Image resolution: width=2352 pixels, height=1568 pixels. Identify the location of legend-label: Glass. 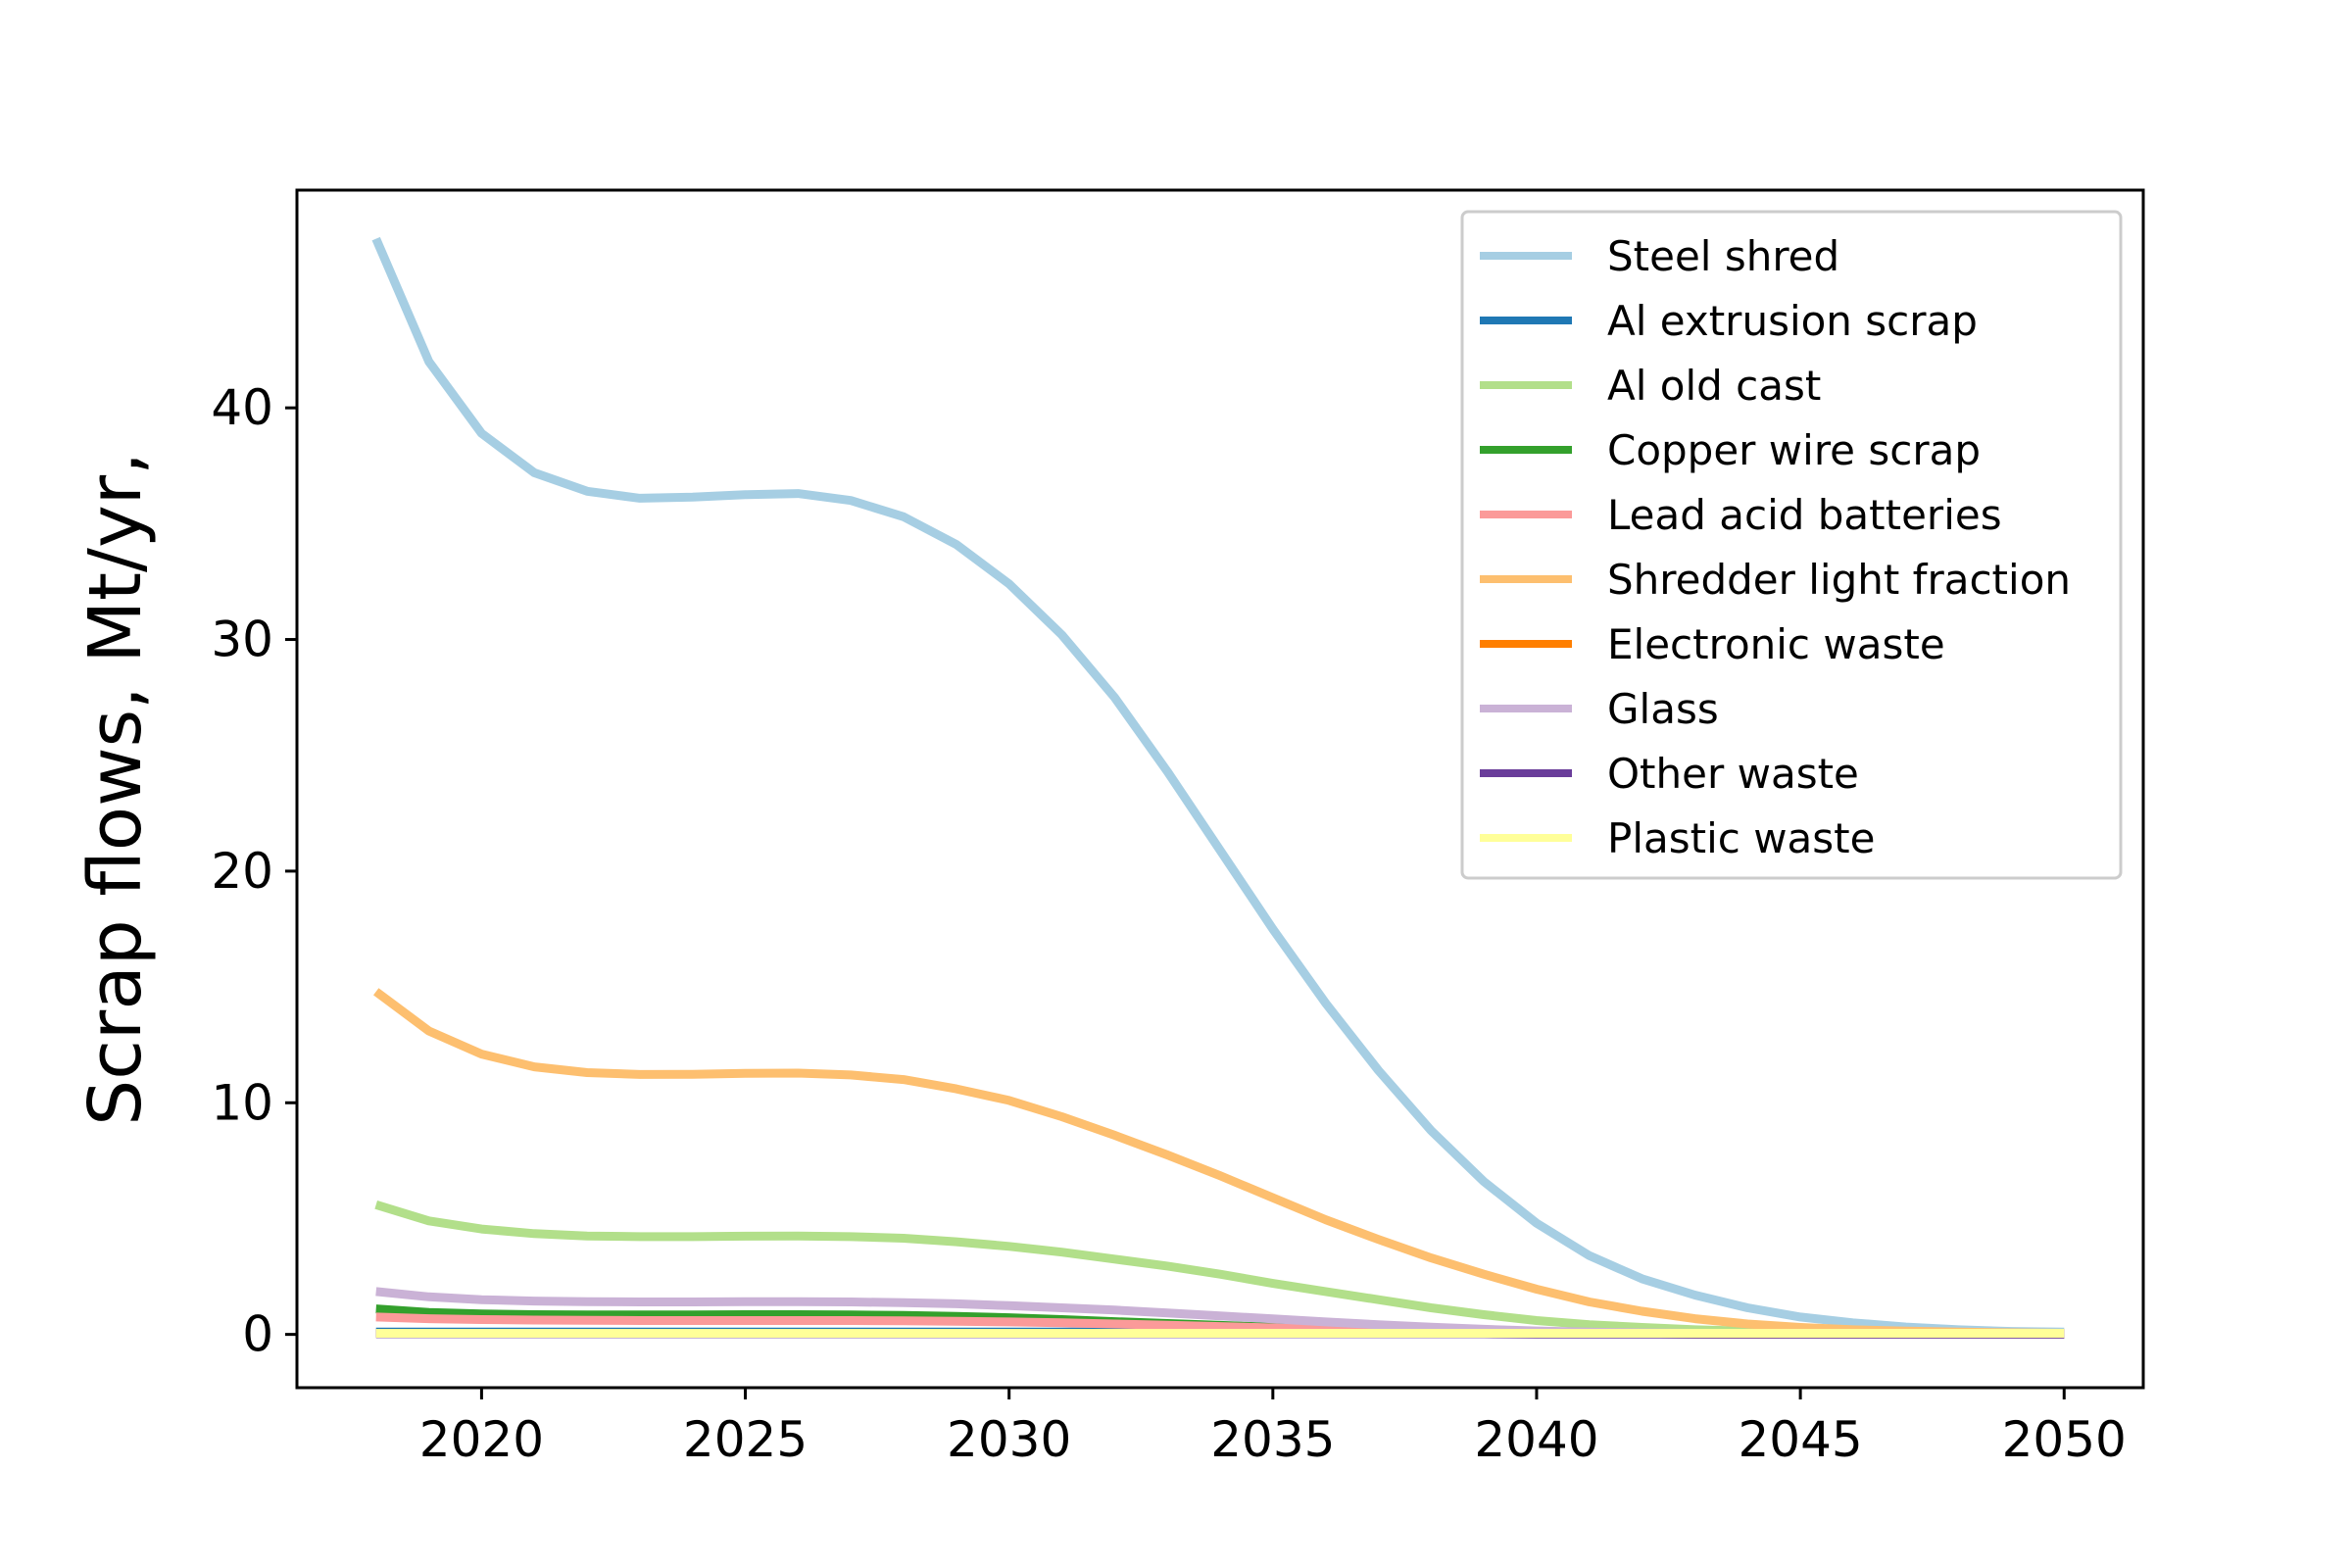
(1663, 709).